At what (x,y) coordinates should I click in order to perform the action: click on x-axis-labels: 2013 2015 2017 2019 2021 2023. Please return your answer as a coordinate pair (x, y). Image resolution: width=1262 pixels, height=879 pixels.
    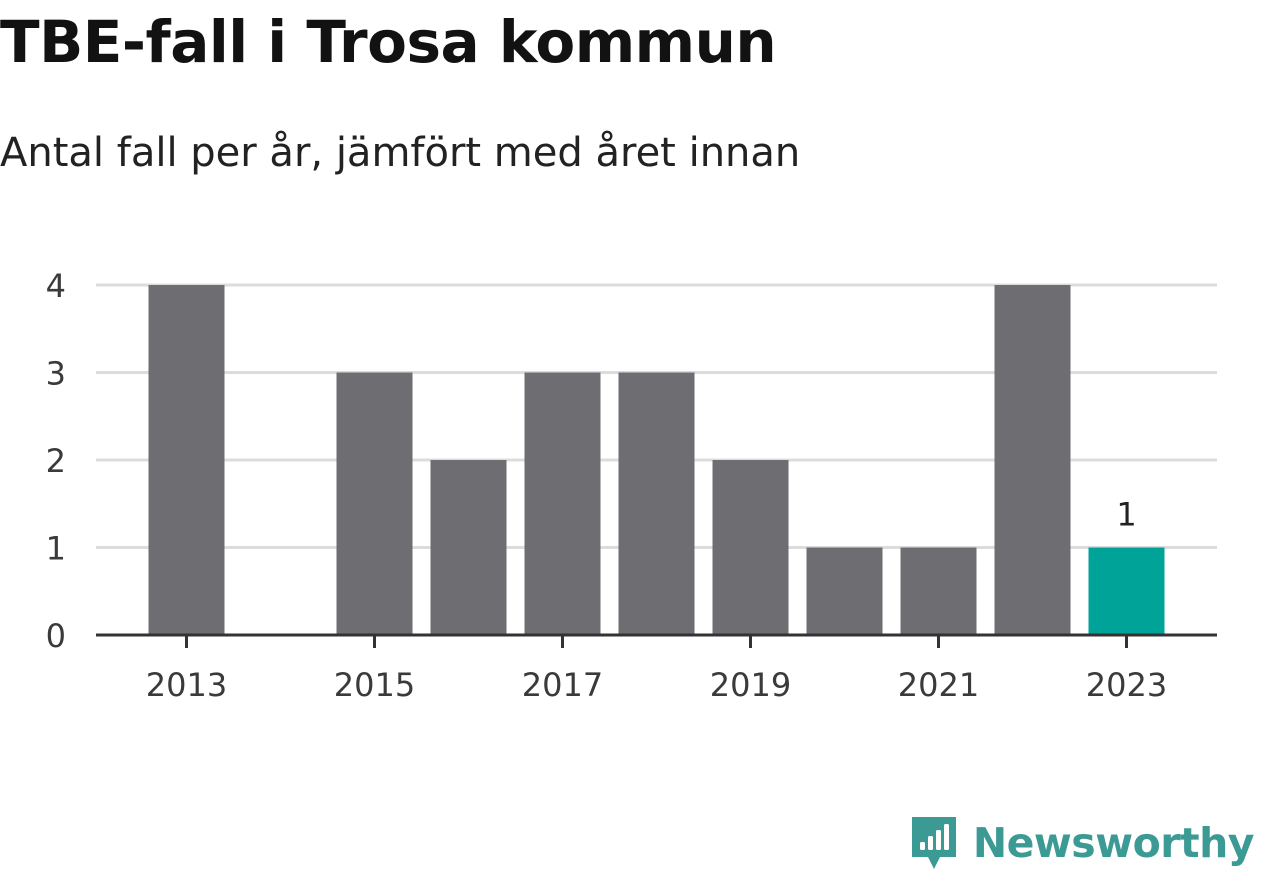
    Looking at the image, I should click on (656, 685).